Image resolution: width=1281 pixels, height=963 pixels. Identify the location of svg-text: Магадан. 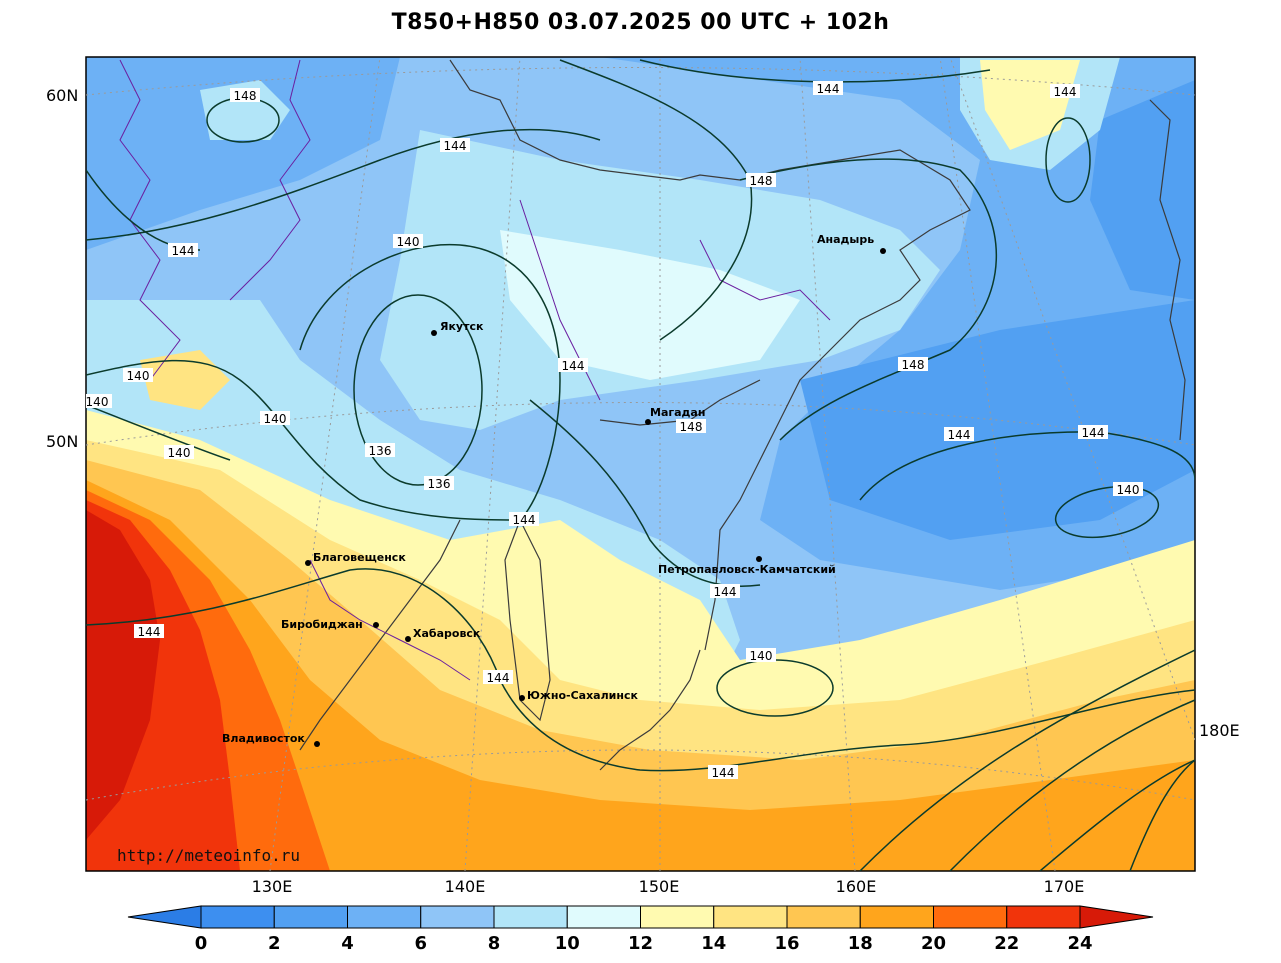
(677, 412).